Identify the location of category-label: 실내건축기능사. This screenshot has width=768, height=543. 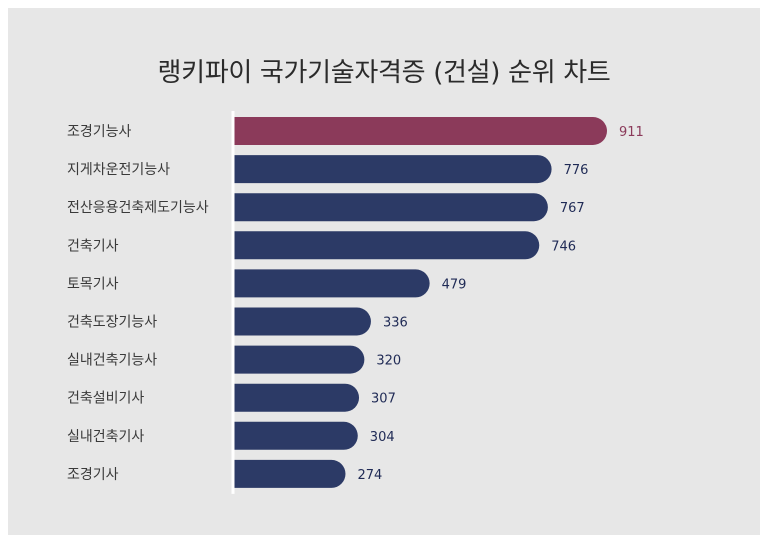
(112, 361).